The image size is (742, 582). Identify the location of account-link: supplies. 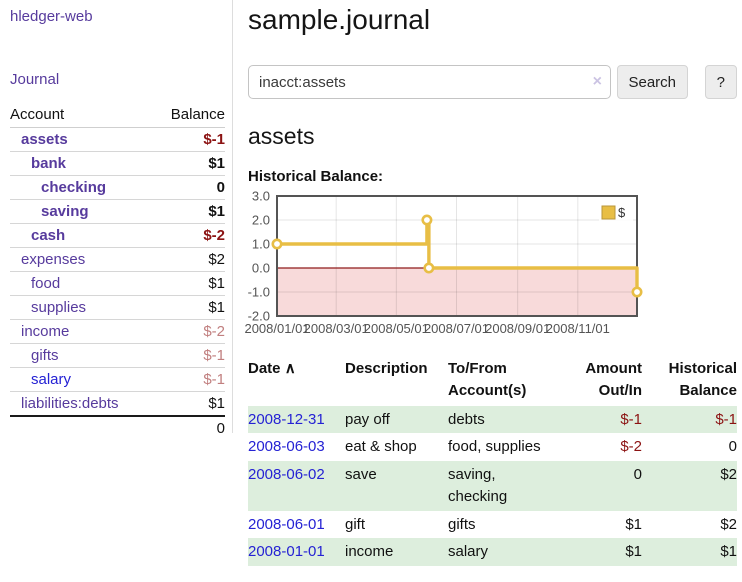
(59, 307).